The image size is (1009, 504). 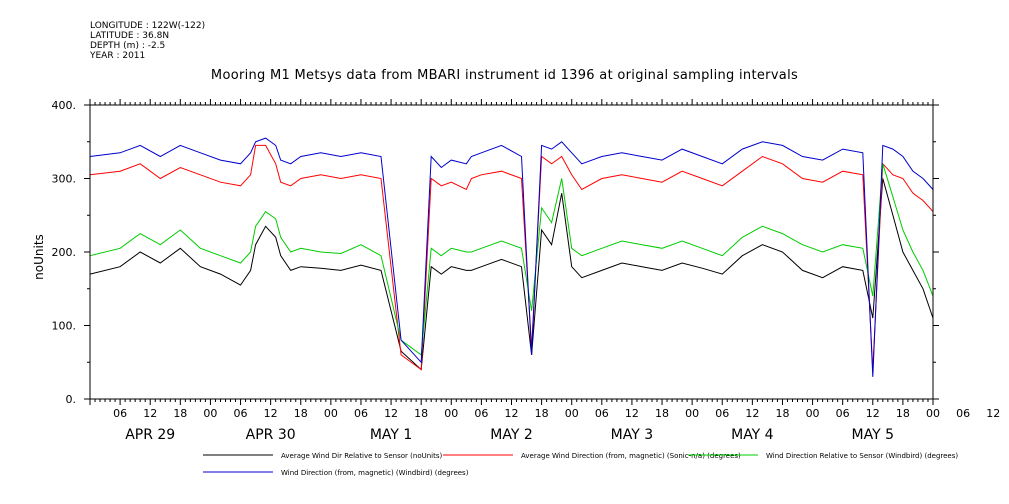 What do you see at coordinates (512, 413) in the screenshot?
I see `x-hour-label-13: 12` at bounding box center [512, 413].